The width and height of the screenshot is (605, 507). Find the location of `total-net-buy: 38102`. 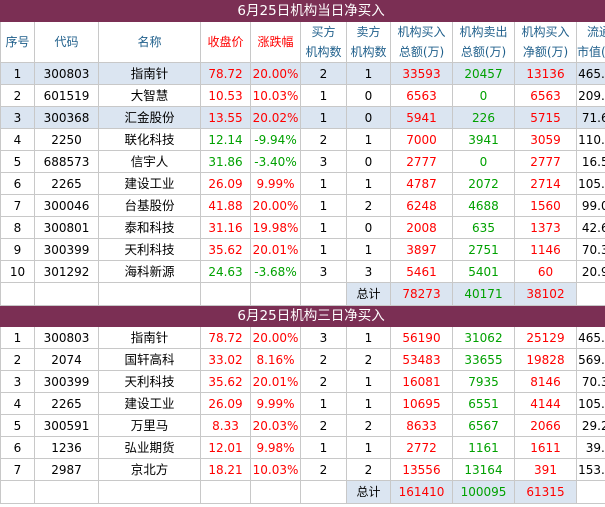

total-net-buy: 38102 is located at coordinates (545, 294).